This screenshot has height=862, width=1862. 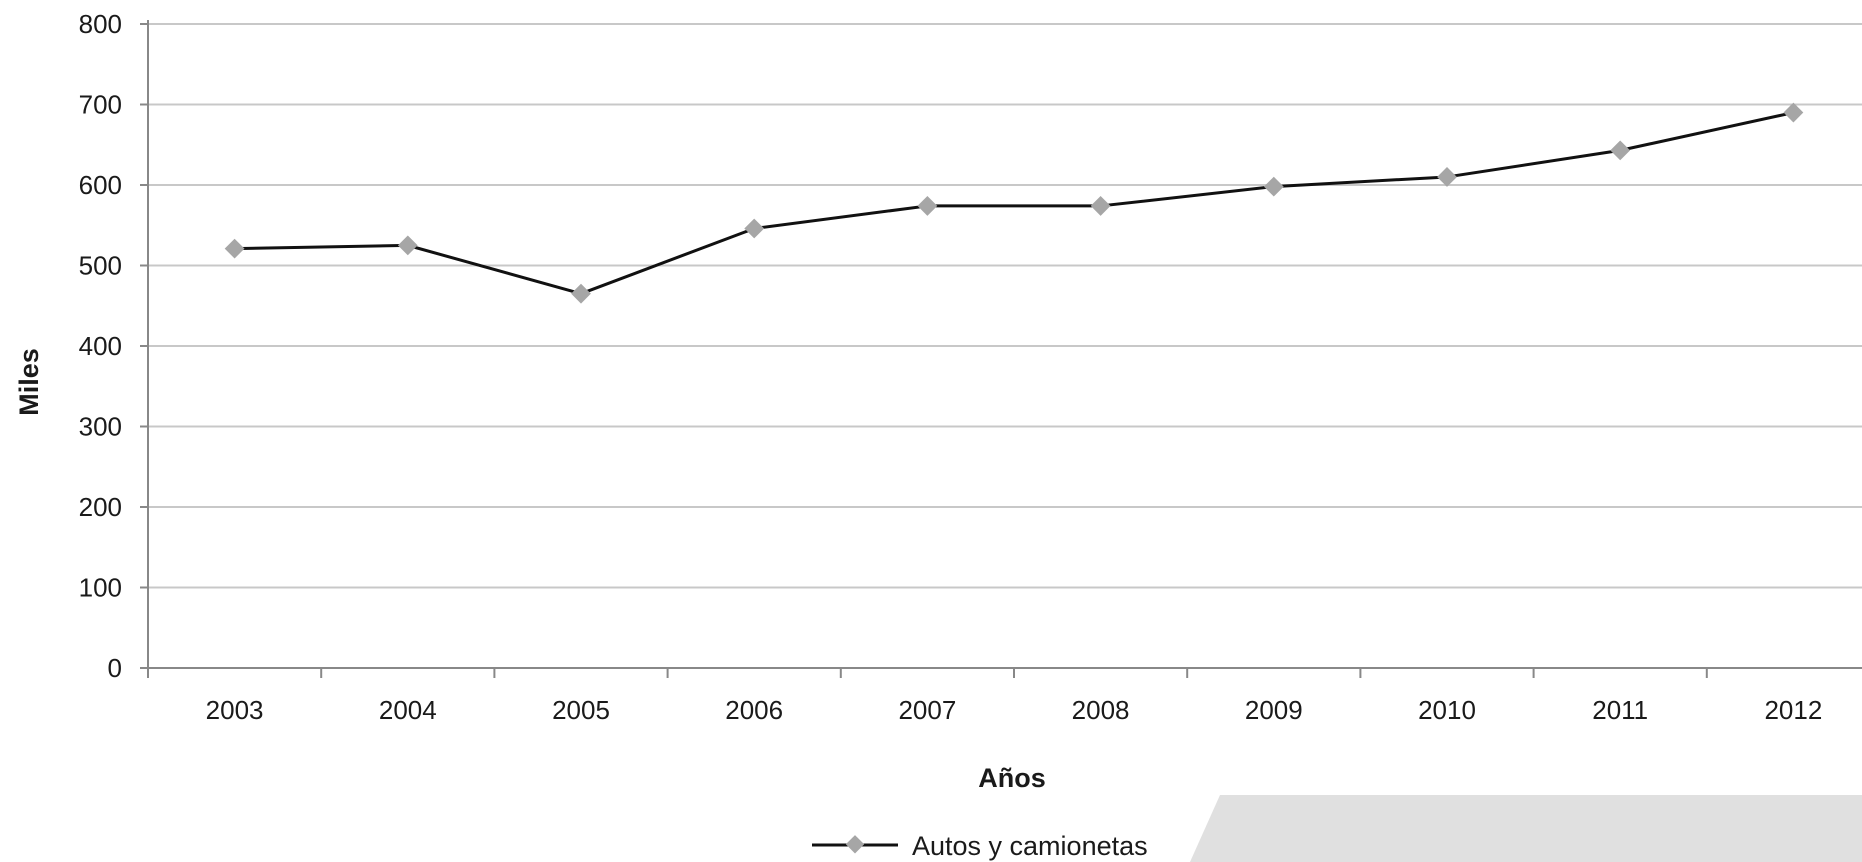 I want to click on x-axis-title: Años, so click(x=1012, y=778).